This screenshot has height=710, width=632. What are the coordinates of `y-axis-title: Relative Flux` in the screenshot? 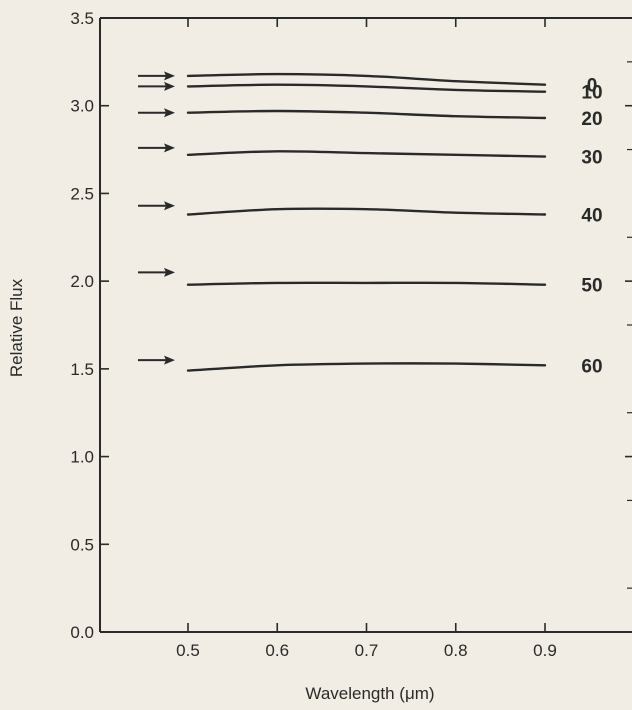 It's located at (16, 327).